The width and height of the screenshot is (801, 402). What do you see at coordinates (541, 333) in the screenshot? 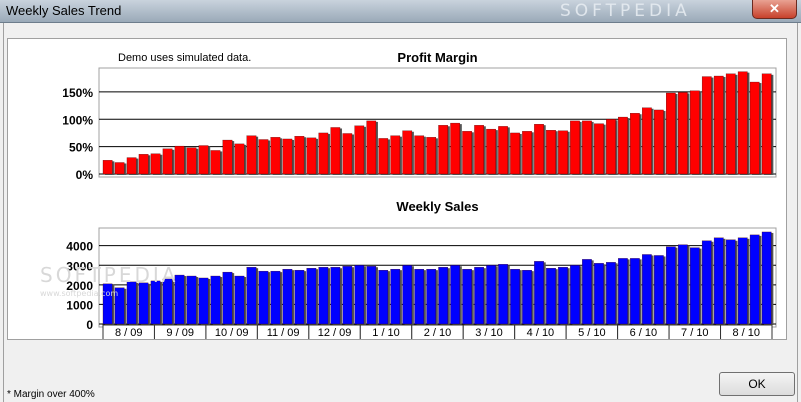
I see `month-tick-label: 4 / 10` at bounding box center [541, 333].